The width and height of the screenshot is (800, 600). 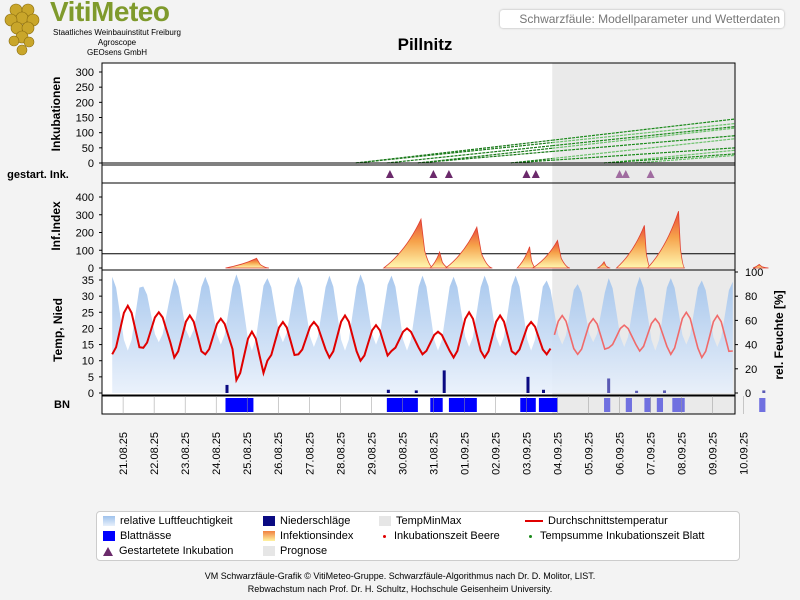 What do you see at coordinates (754, 273) in the screenshot?
I see `humidity-tick-label: 100` at bounding box center [754, 273].